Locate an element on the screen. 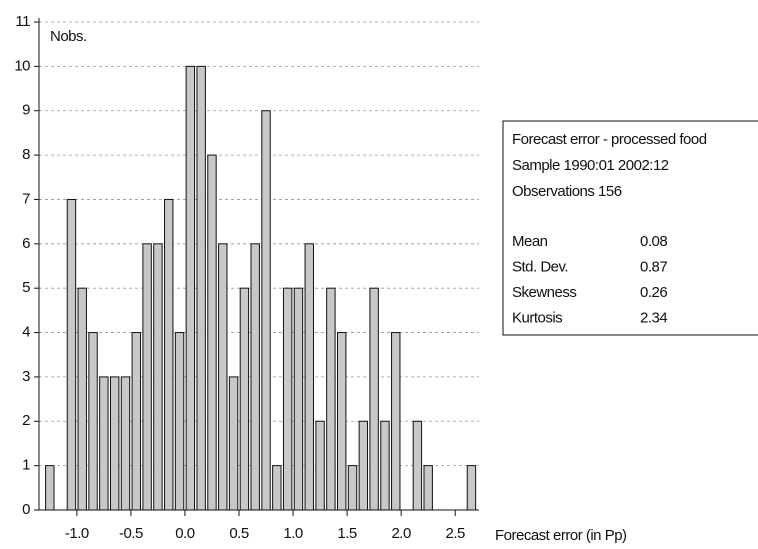  x-axis-label: Forecast error (in Pp) is located at coordinates (561, 535).